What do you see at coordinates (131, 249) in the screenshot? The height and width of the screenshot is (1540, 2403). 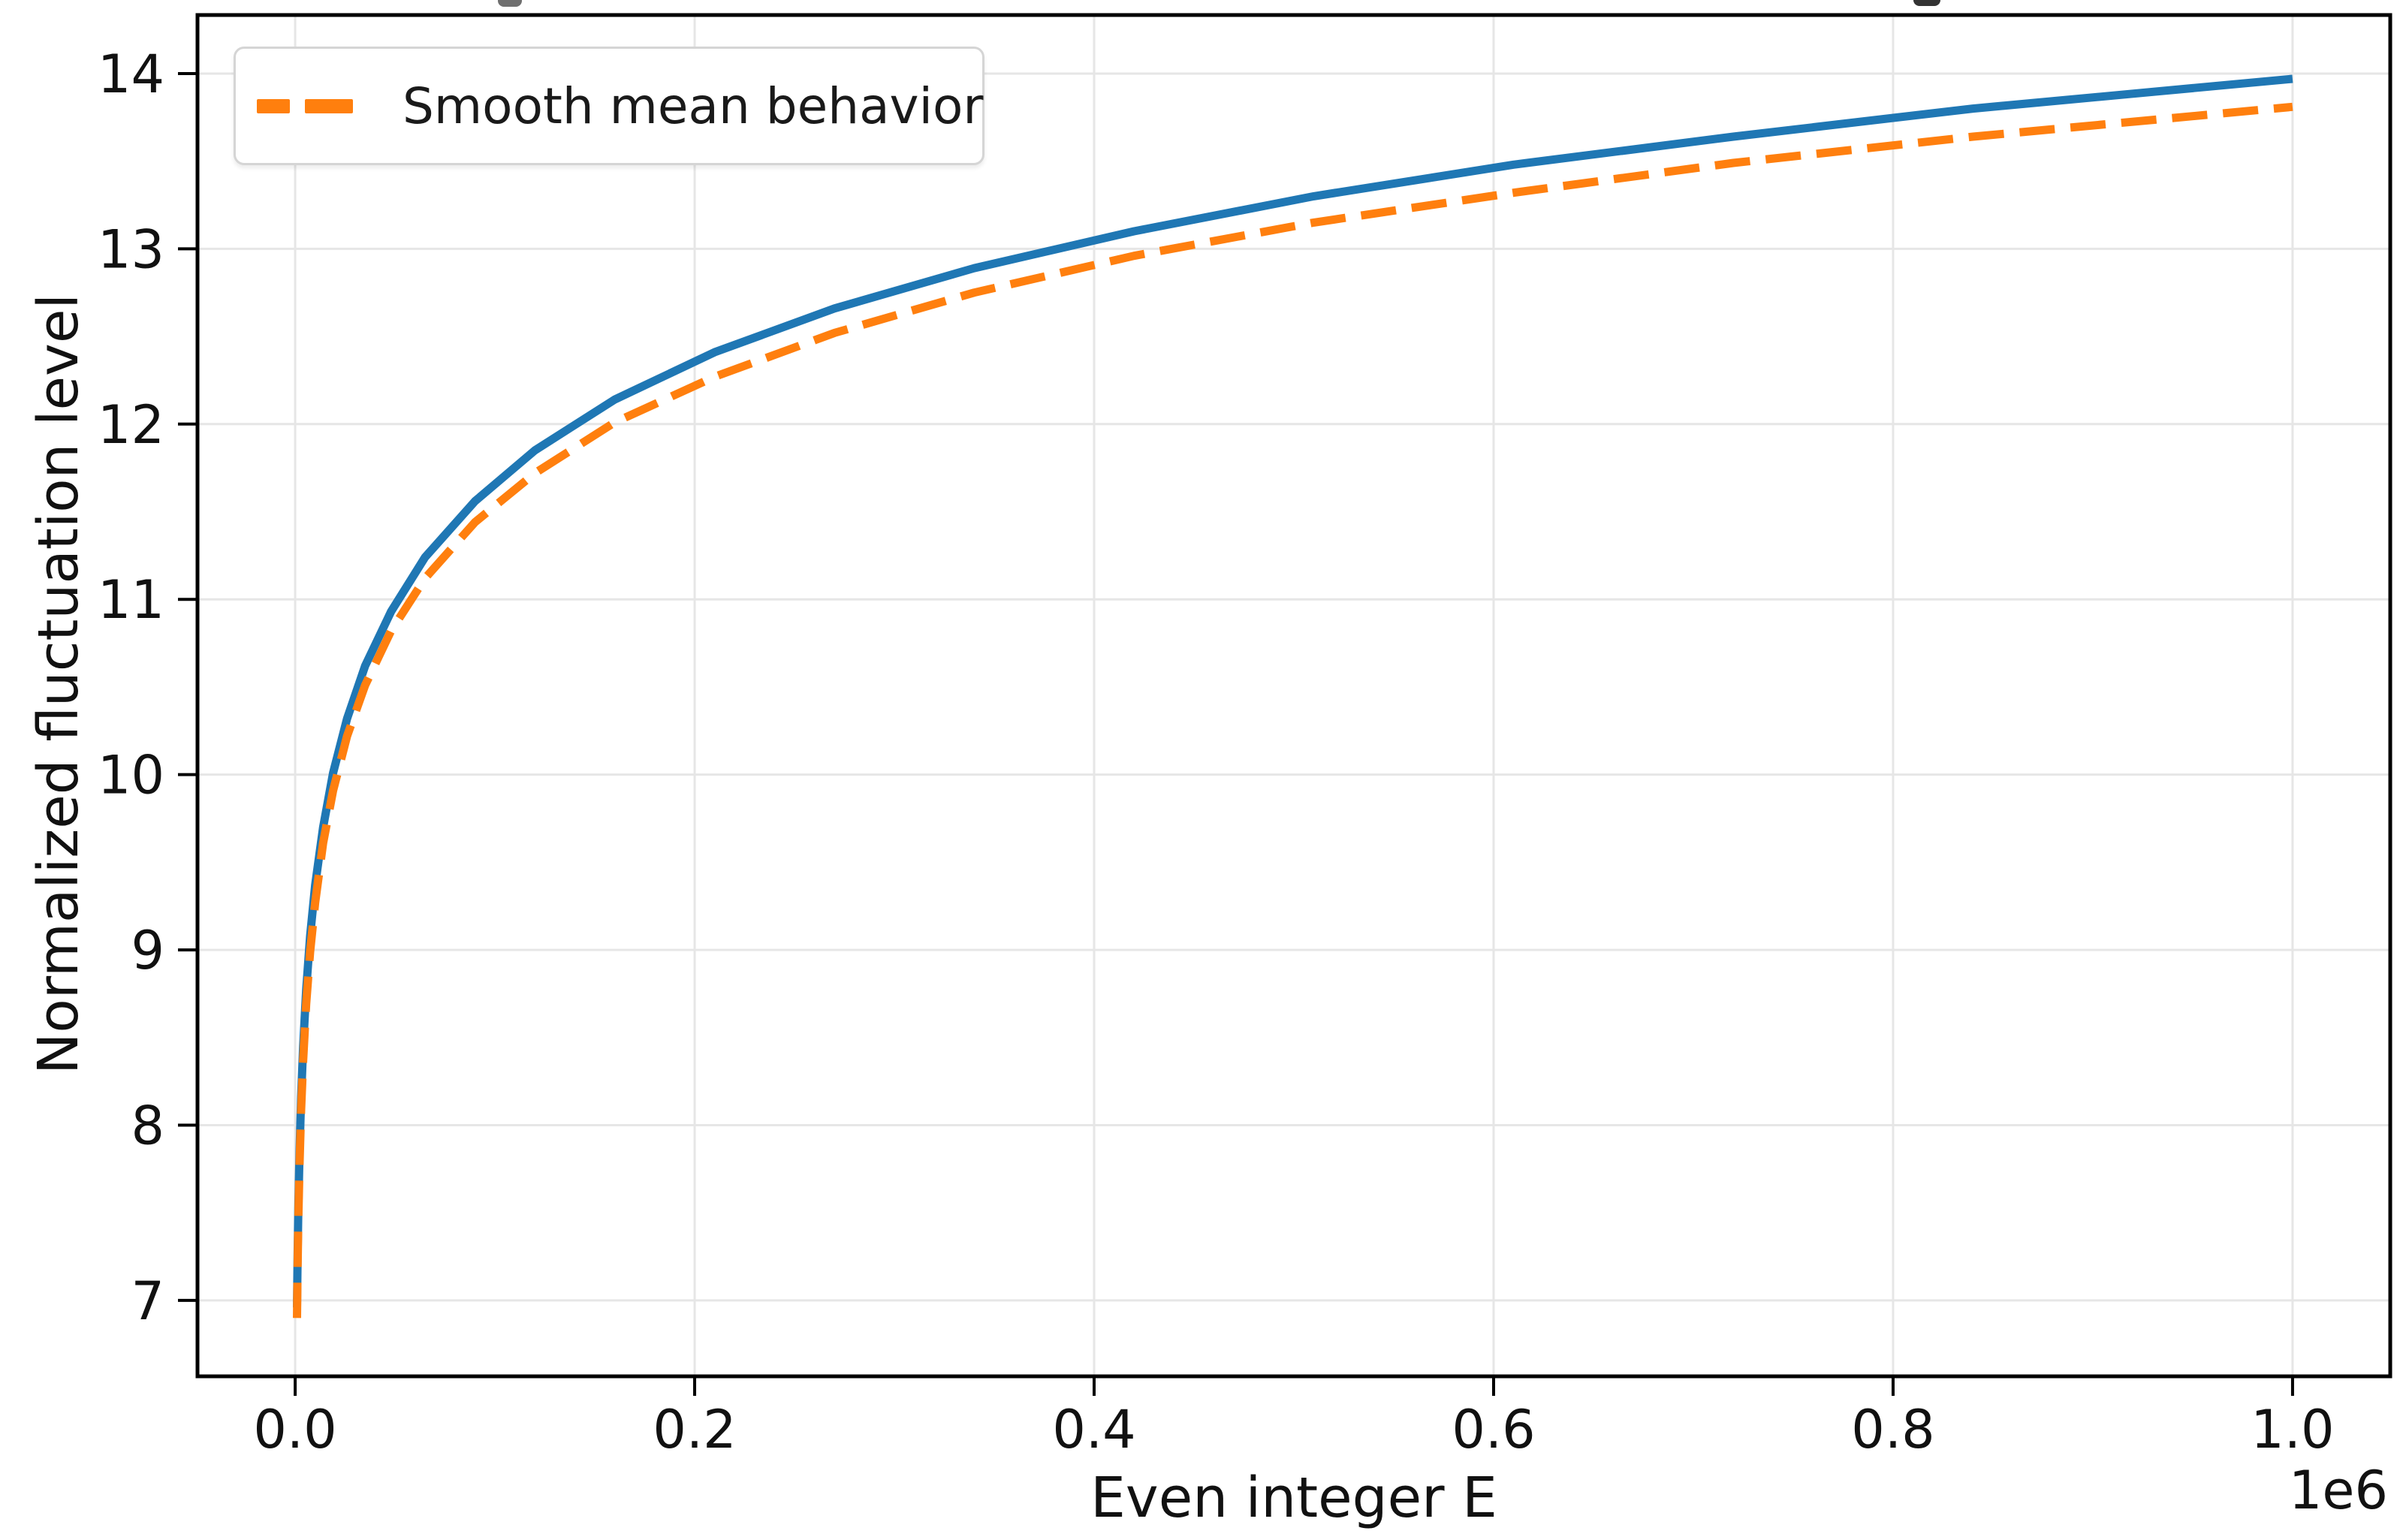 I see `y-tick-label: 13` at bounding box center [131, 249].